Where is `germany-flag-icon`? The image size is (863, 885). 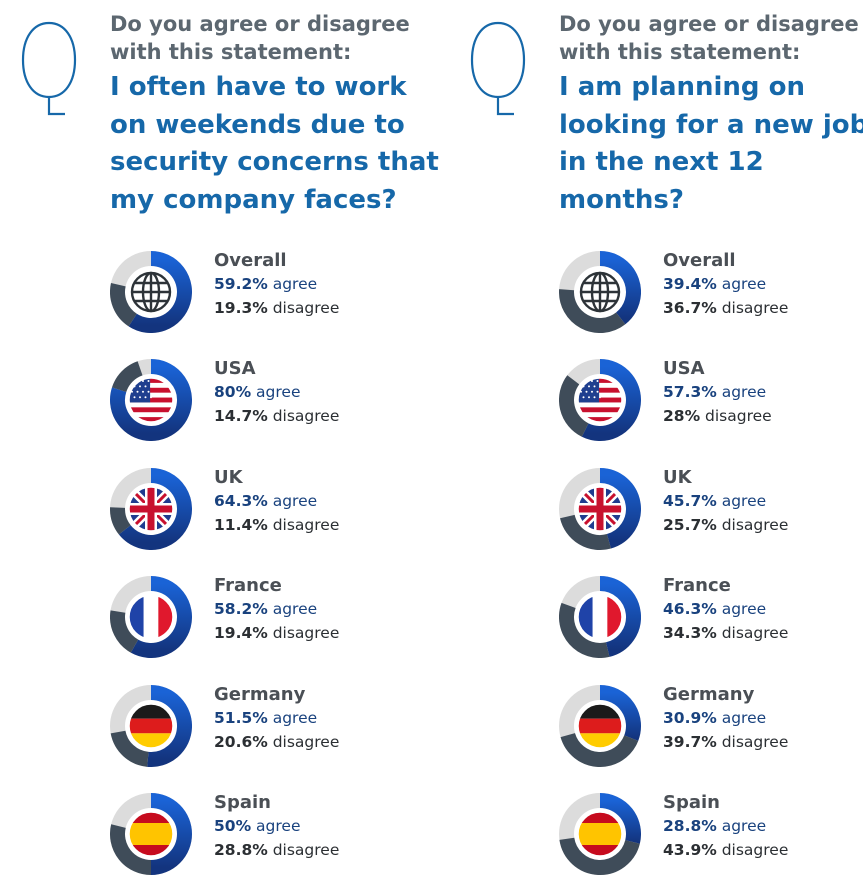
germany-flag-icon is located at coordinates (151, 725).